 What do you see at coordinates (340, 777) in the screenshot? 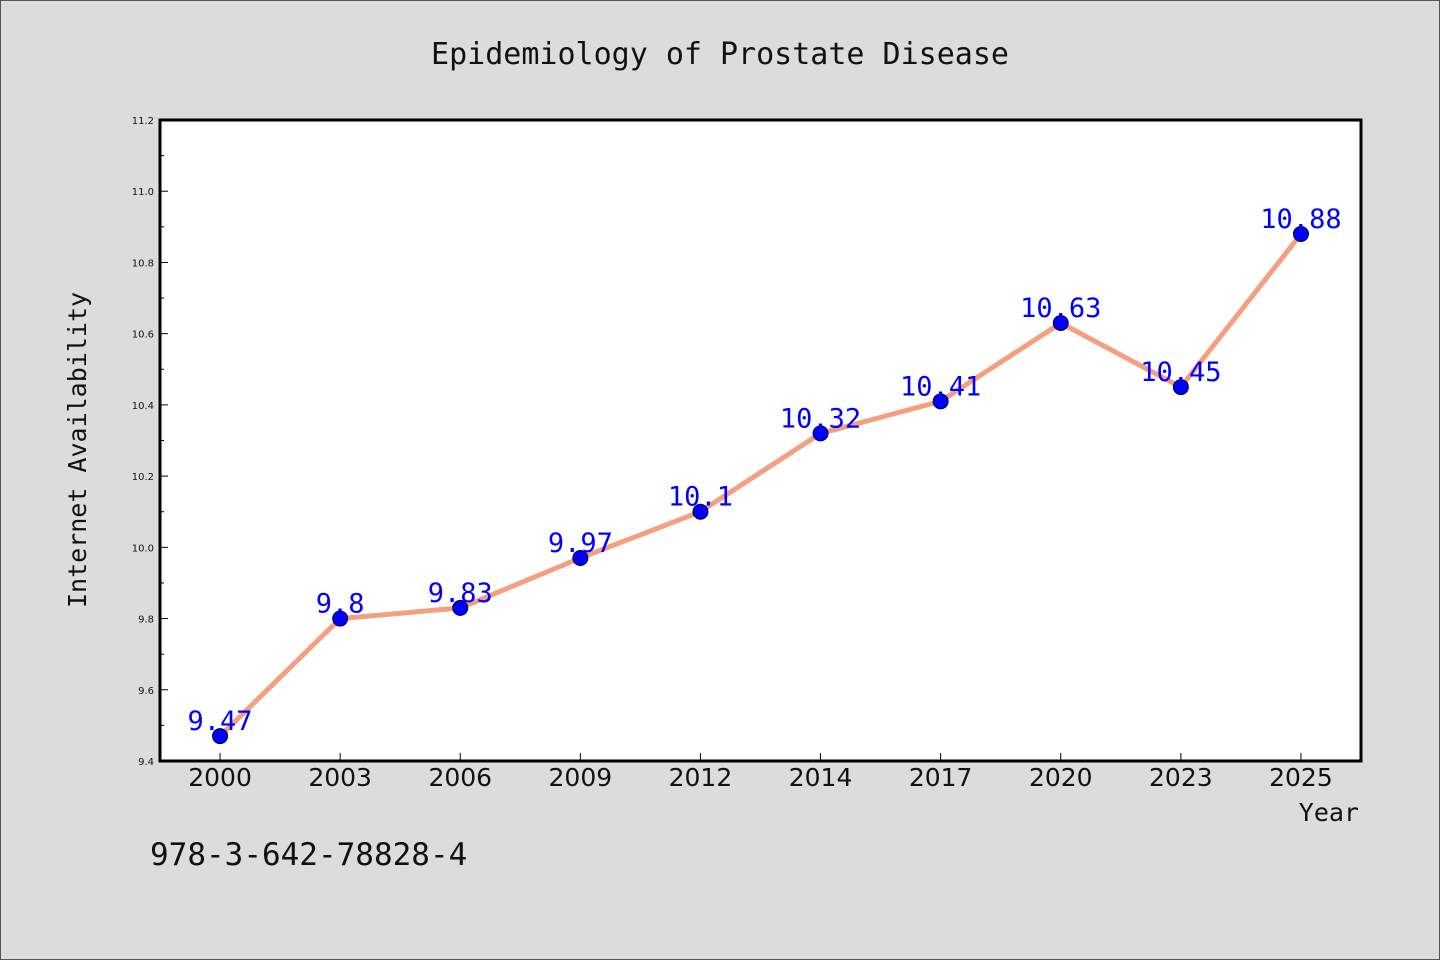
I see `x-tick-label: 2003` at bounding box center [340, 777].